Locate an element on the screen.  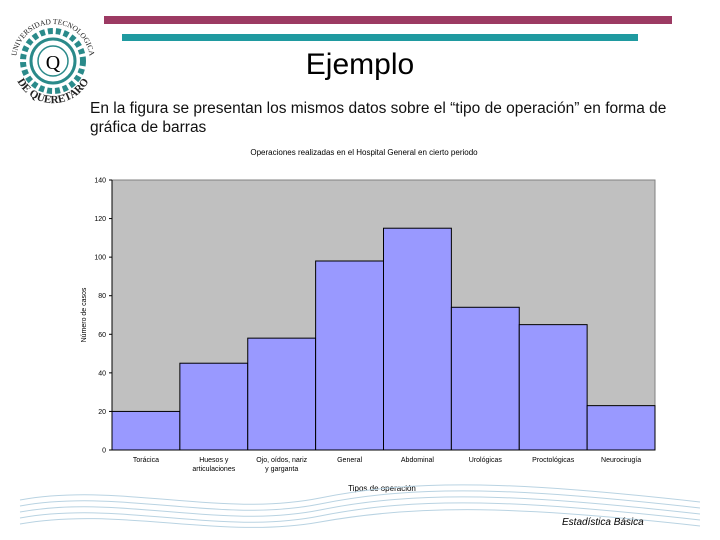
y-tick-label: 0 is located at coordinates (104, 451).